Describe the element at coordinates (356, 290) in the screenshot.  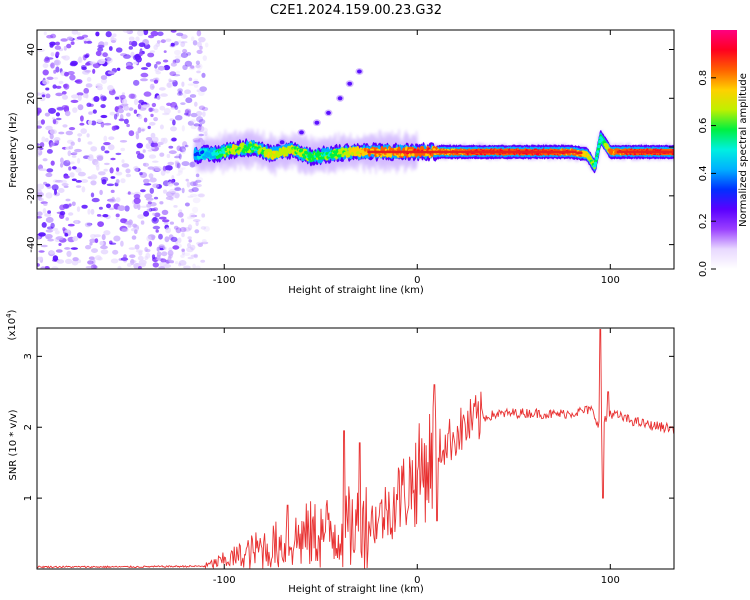
I see `spectrogram-x-label: Height of straight line (km)` at that location.